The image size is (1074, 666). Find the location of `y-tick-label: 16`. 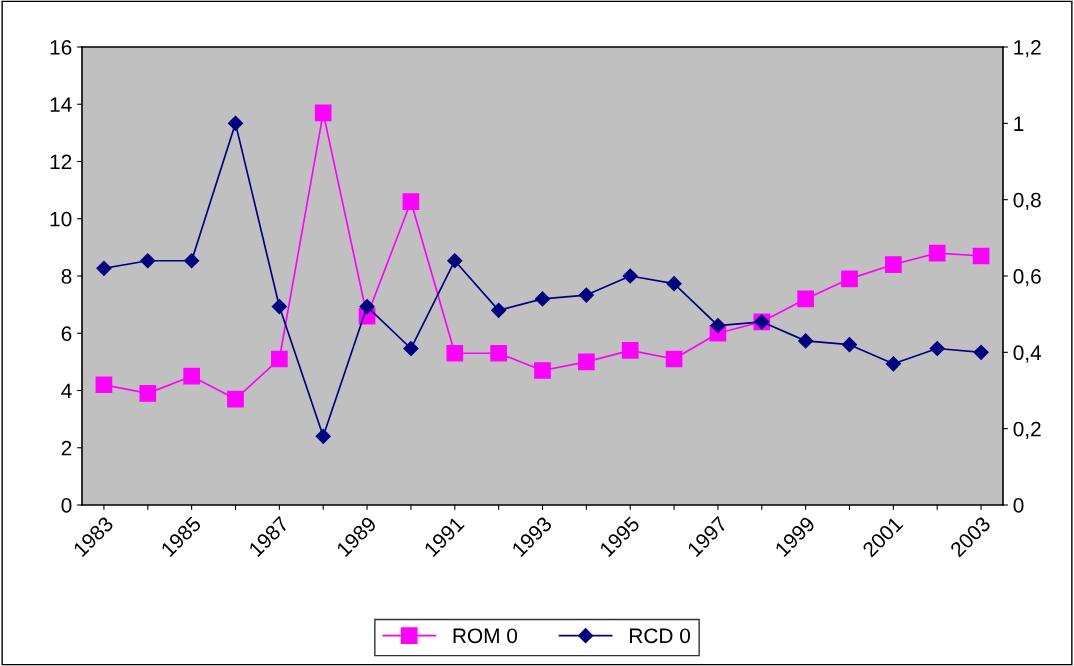

y-tick-label: 16 is located at coordinates (61, 47).